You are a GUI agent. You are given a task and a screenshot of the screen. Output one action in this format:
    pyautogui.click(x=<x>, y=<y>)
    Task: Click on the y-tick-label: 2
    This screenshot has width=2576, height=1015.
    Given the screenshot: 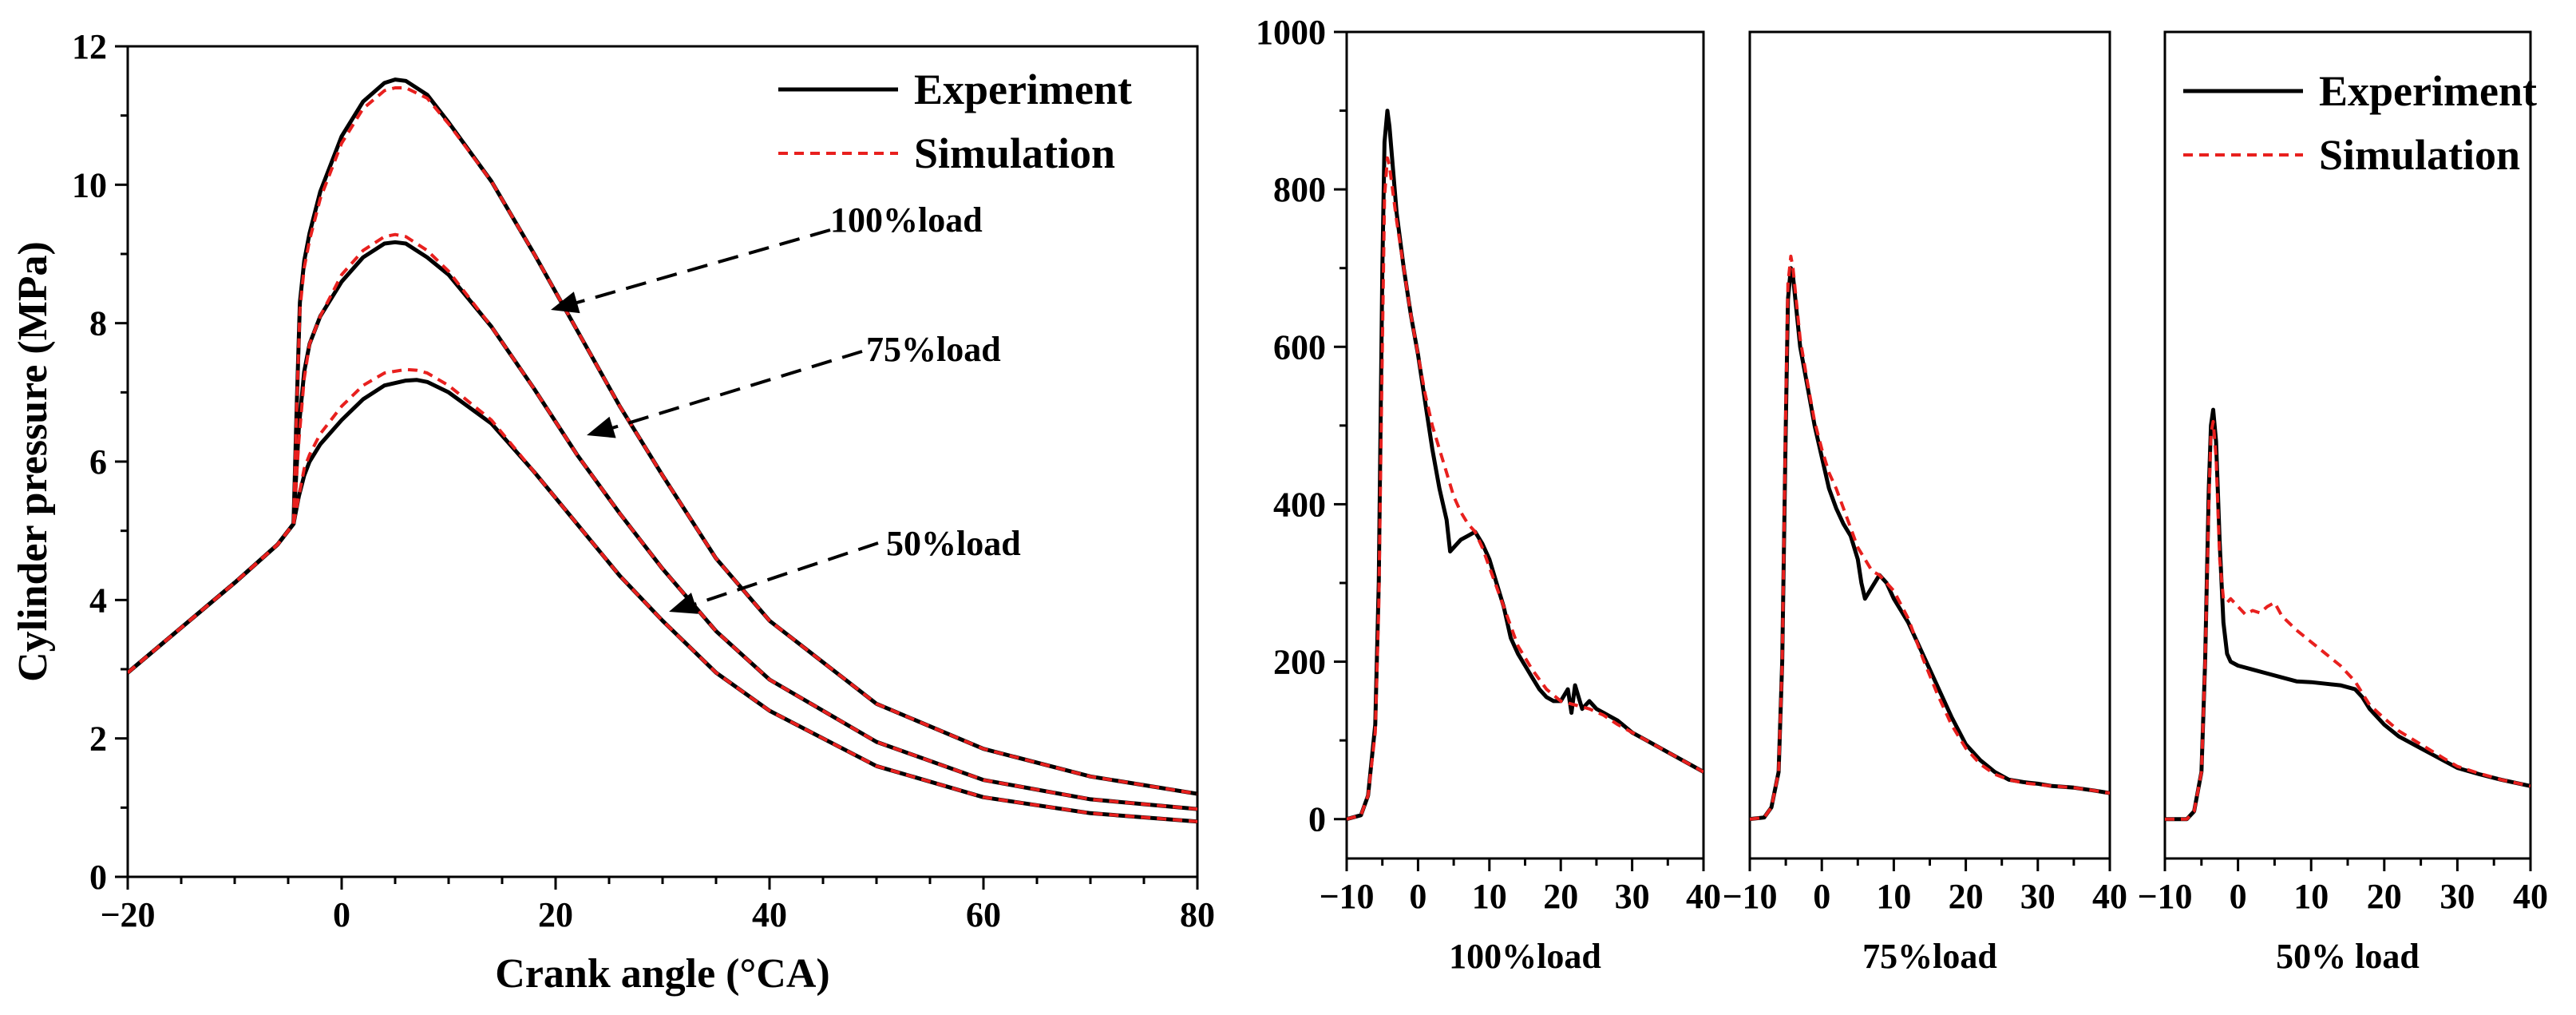 What is the action you would take?
    pyautogui.click(x=98, y=739)
    